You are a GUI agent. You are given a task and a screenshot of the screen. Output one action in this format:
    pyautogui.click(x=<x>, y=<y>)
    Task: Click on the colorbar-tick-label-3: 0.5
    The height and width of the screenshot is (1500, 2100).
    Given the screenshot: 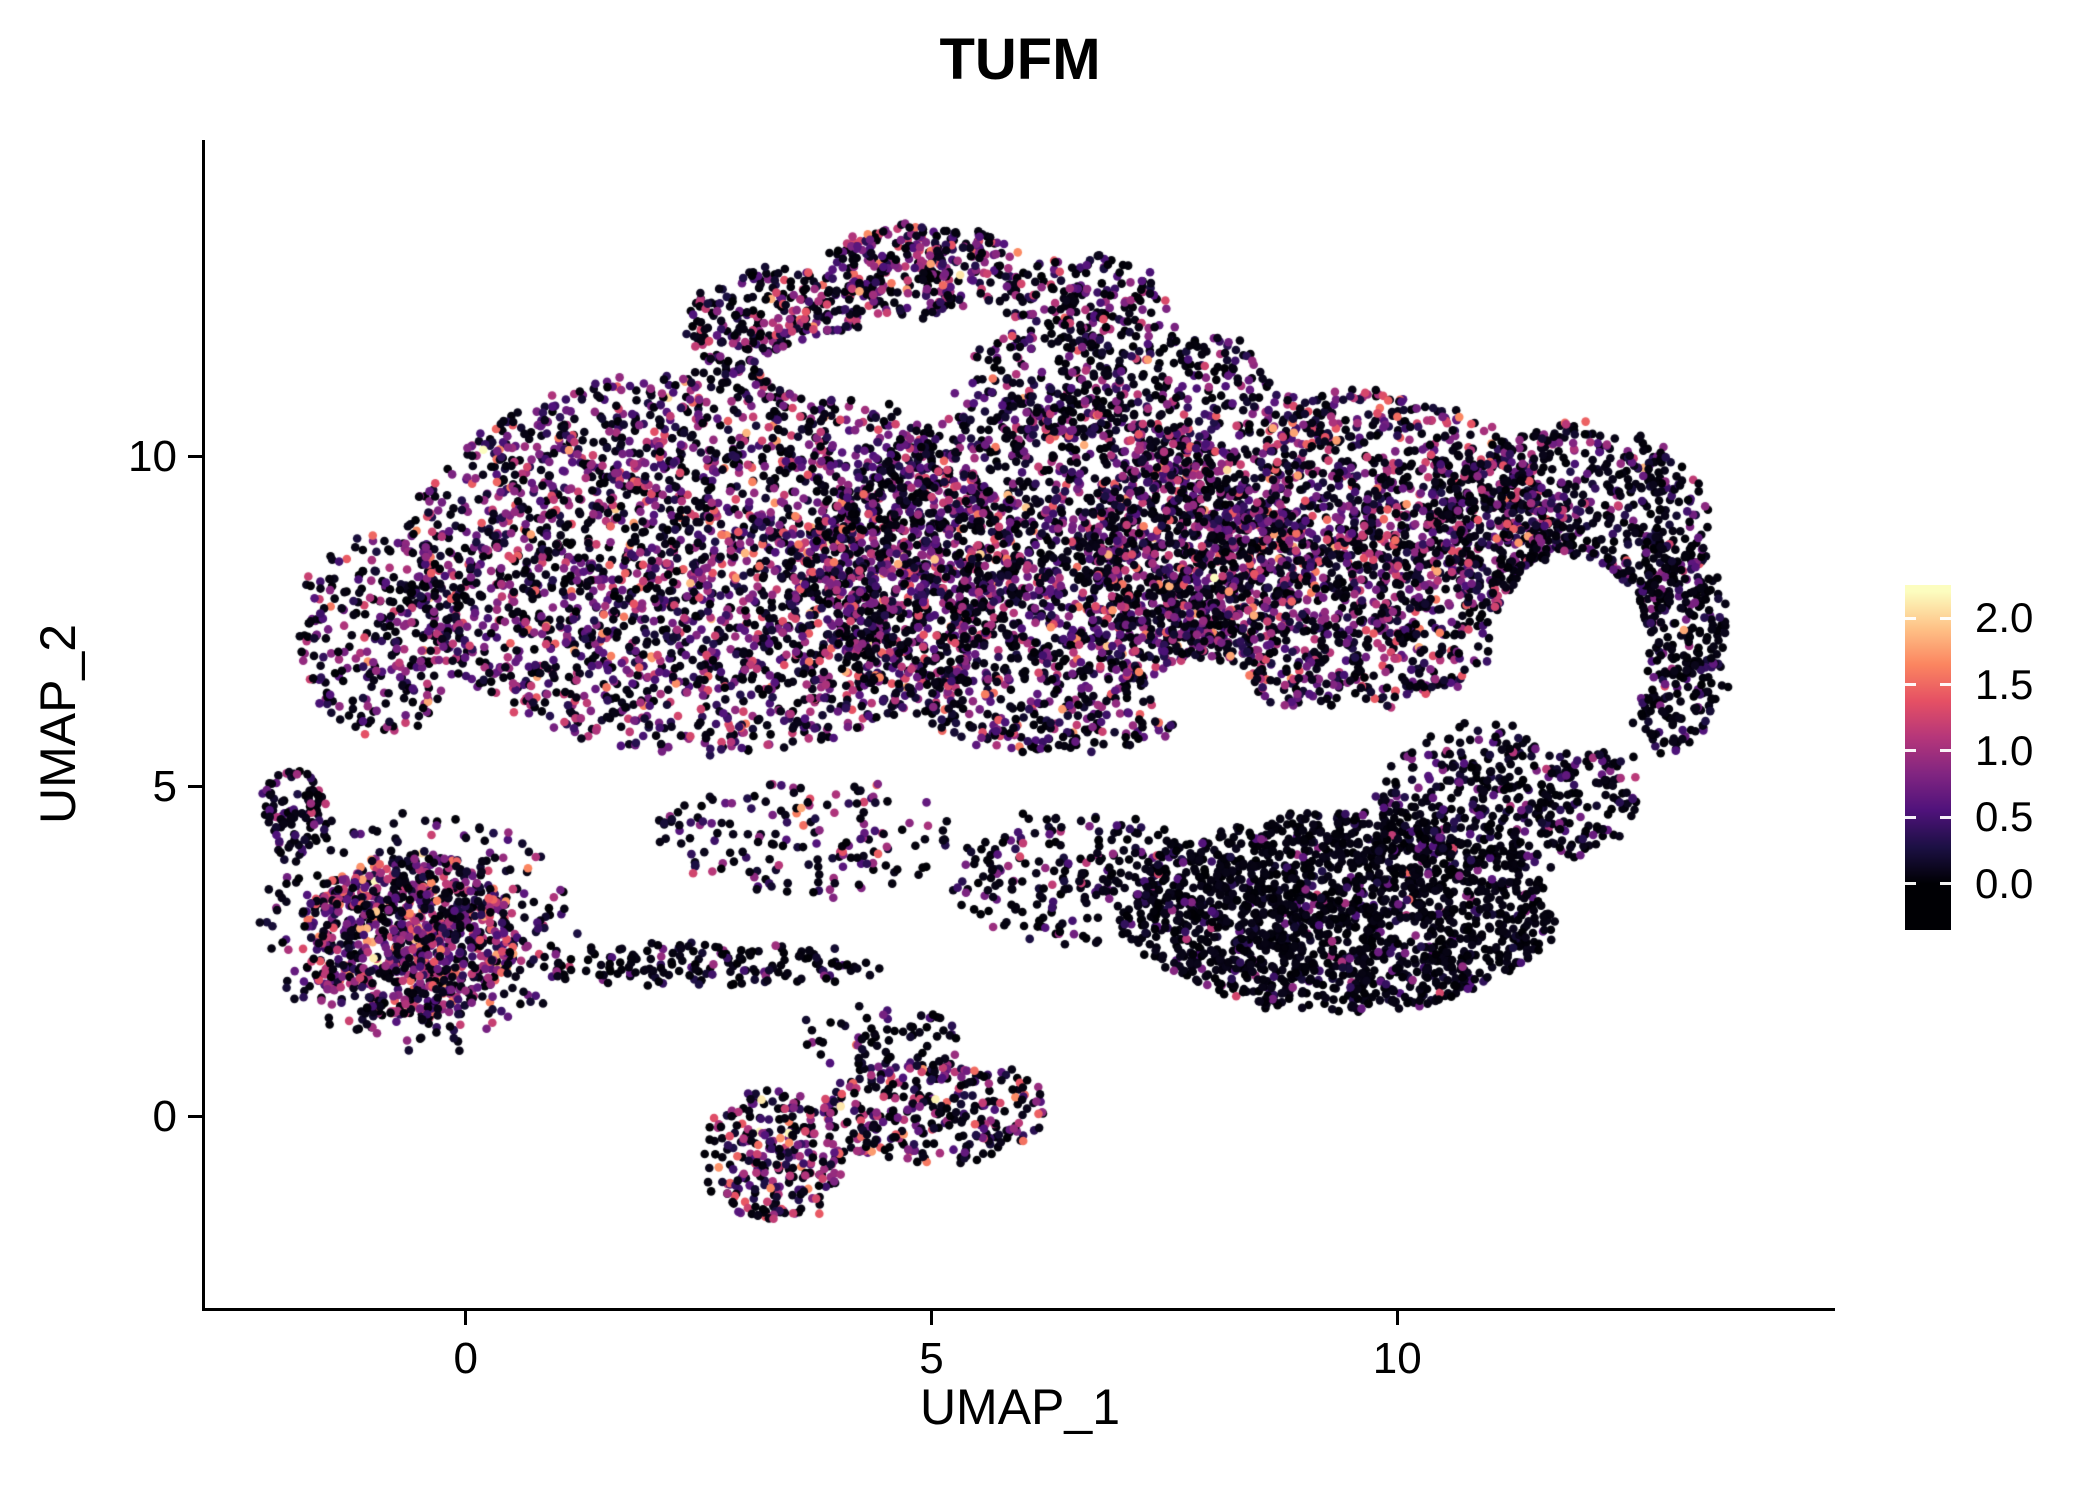 What is the action you would take?
    pyautogui.click(x=2004, y=817)
    